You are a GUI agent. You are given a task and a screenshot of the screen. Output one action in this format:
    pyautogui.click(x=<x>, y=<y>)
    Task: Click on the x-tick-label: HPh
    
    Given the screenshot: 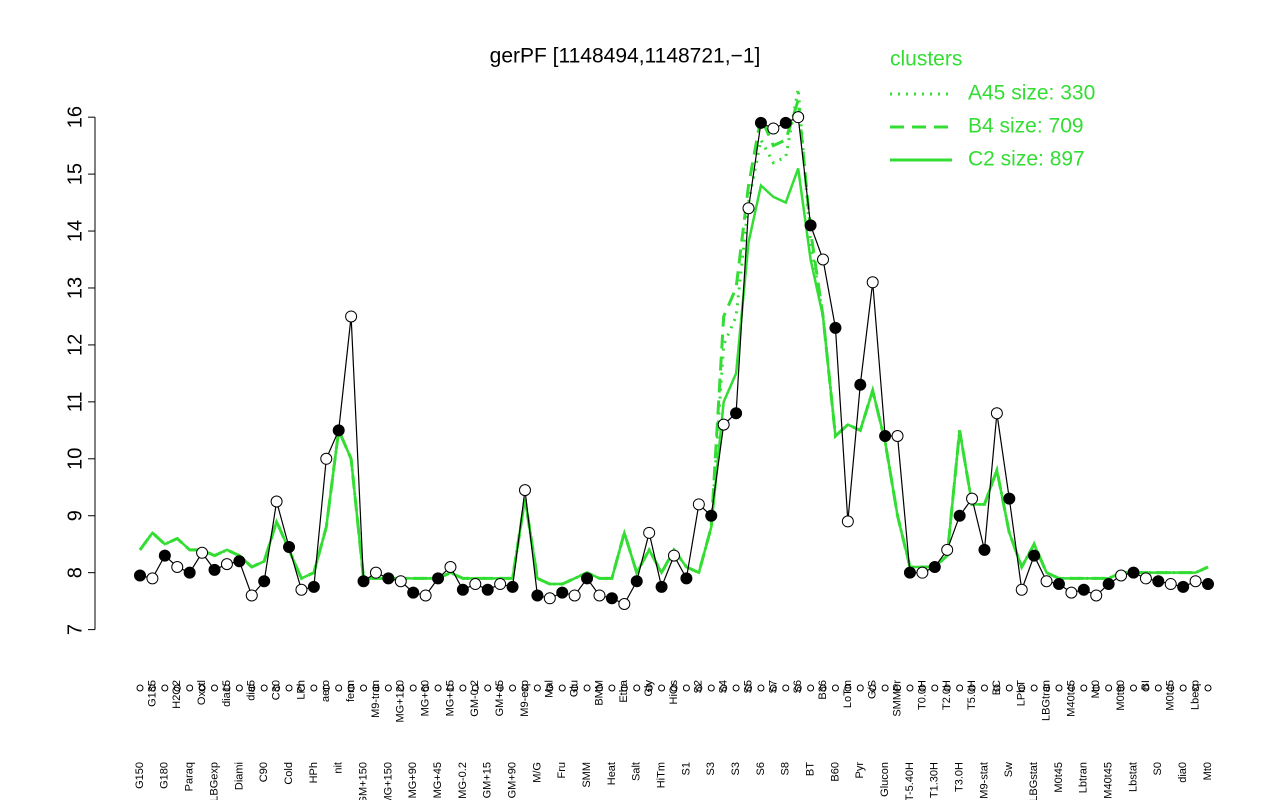 What is the action you would take?
    pyautogui.click(x=314, y=772)
    